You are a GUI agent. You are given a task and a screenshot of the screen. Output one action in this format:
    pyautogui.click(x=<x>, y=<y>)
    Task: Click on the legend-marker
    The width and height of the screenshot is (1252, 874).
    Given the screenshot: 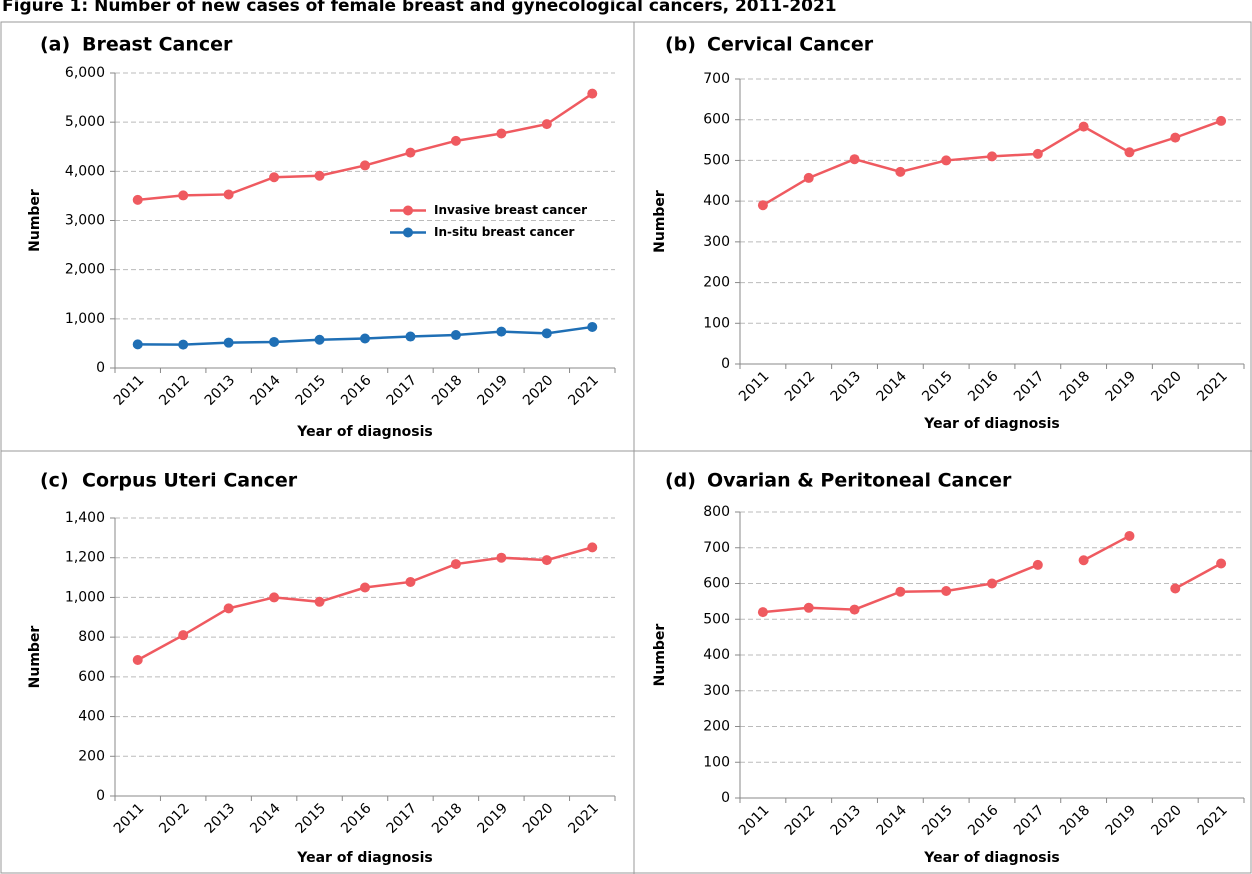 What is the action you would take?
    pyautogui.click(x=408, y=210)
    